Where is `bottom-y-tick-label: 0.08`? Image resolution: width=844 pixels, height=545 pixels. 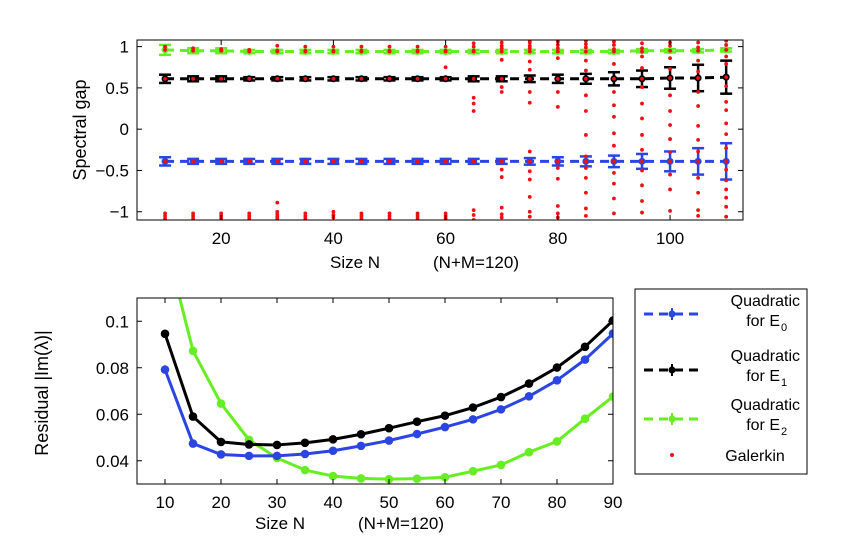
bottom-y-tick-label: 0.08 is located at coordinates (112, 368).